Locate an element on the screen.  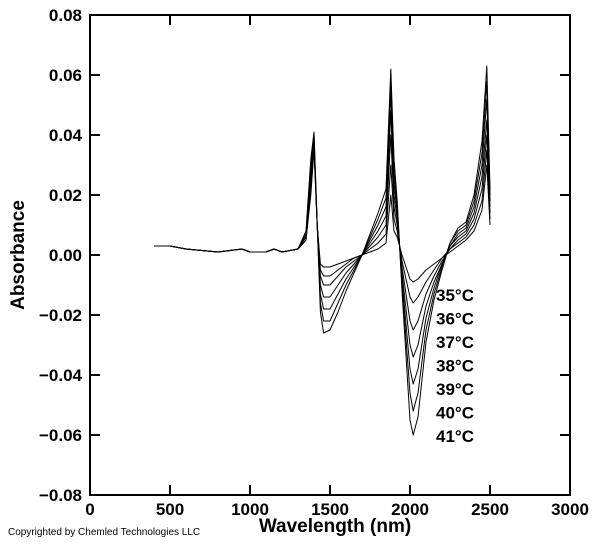
y-tick-label: −0.02 is located at coordinates (60, 315).